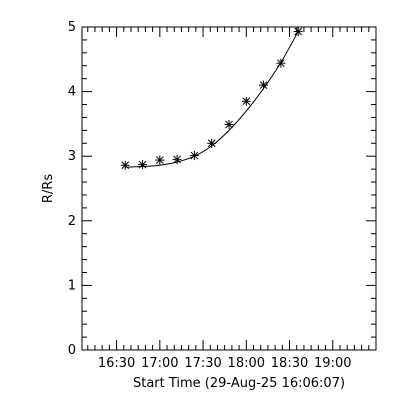 This screenshot has width=400, height=400. I want to click on y-tick-label: 3, so click(72, 156).